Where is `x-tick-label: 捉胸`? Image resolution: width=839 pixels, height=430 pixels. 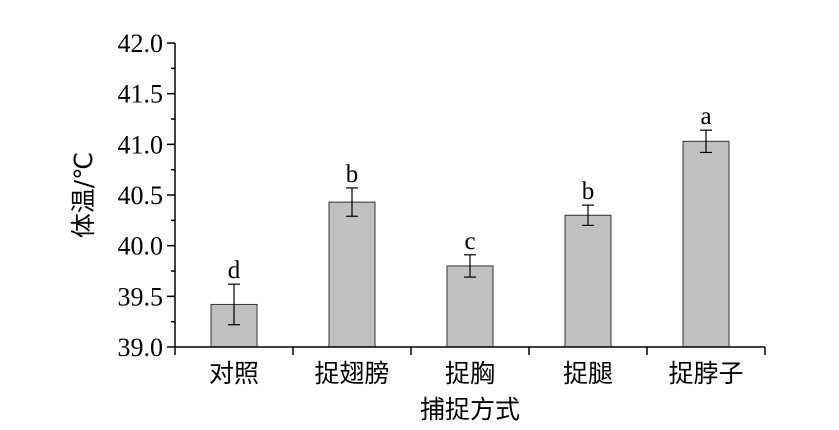 x-tick-label: 捉胸 is located at coordinates (470, 373).